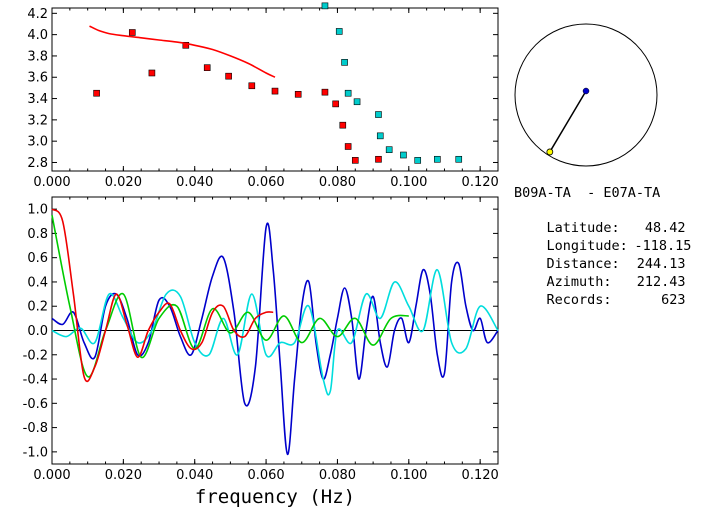 Image resolution: width=702 pixels, height=519 pixels. I want to click on y-tick-label: 3.8, so click(37, 56).